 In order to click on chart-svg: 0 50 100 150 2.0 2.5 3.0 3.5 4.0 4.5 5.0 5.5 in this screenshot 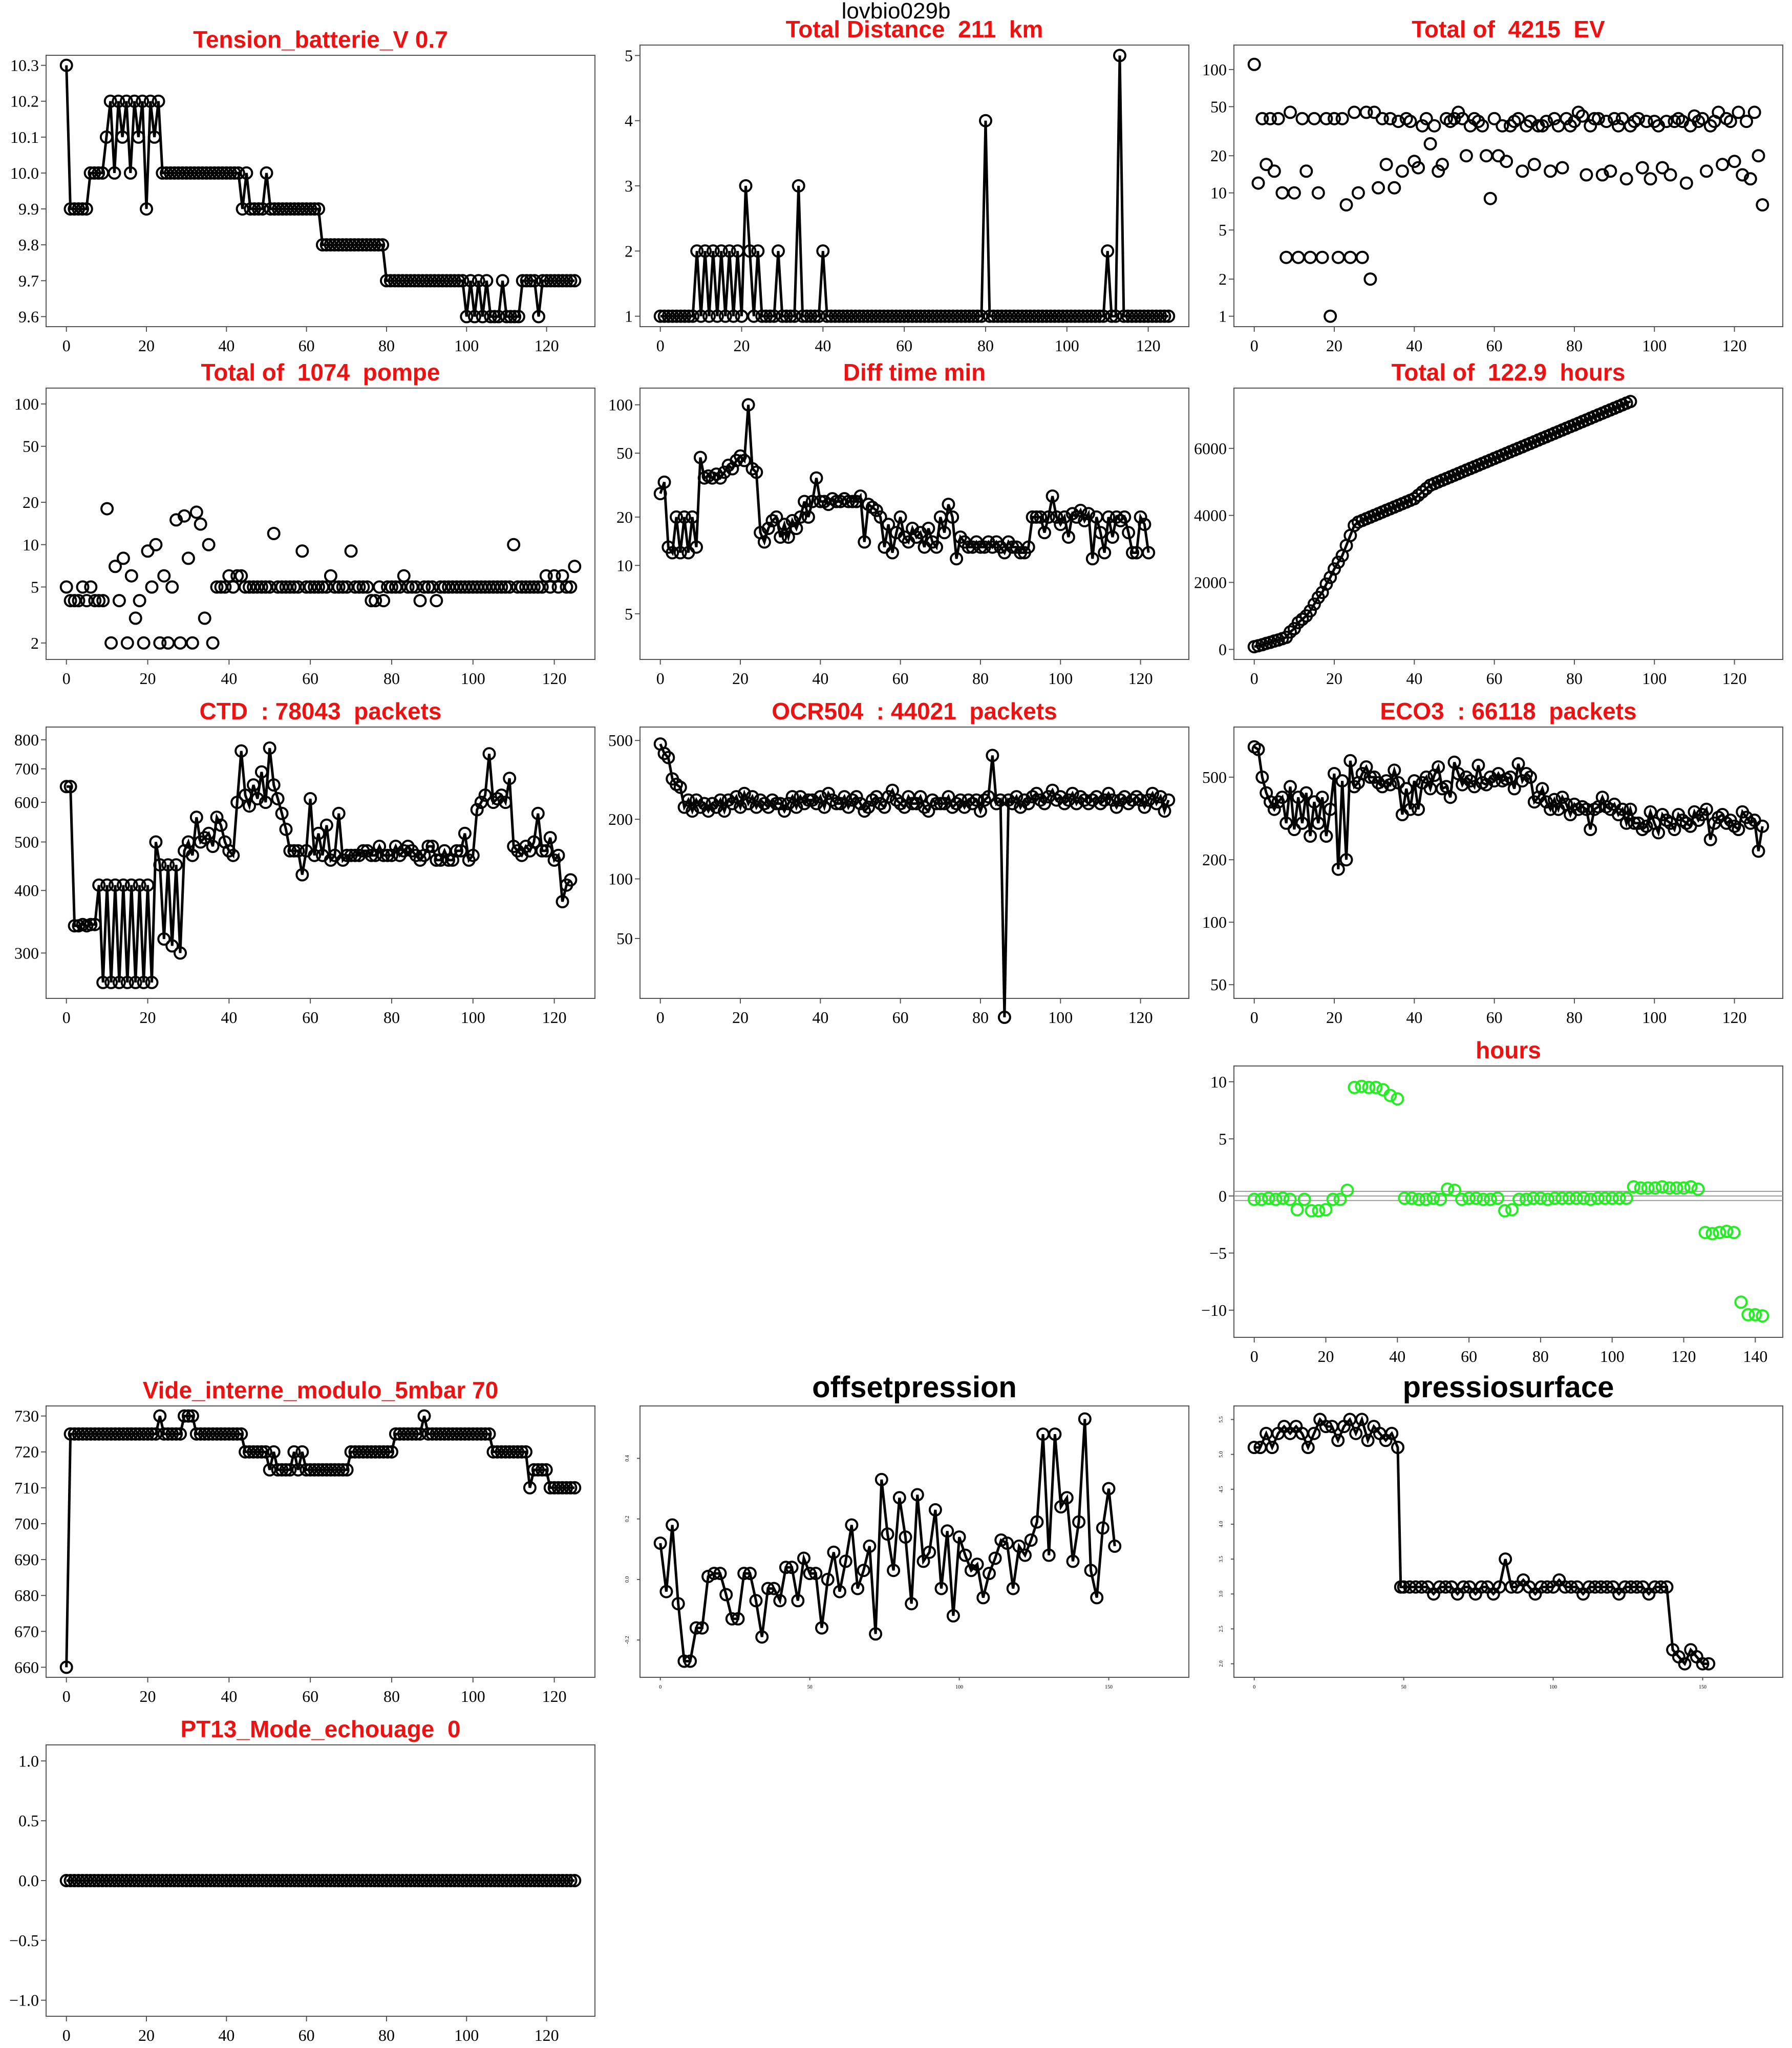, I will do `click(1501, 1547)`.